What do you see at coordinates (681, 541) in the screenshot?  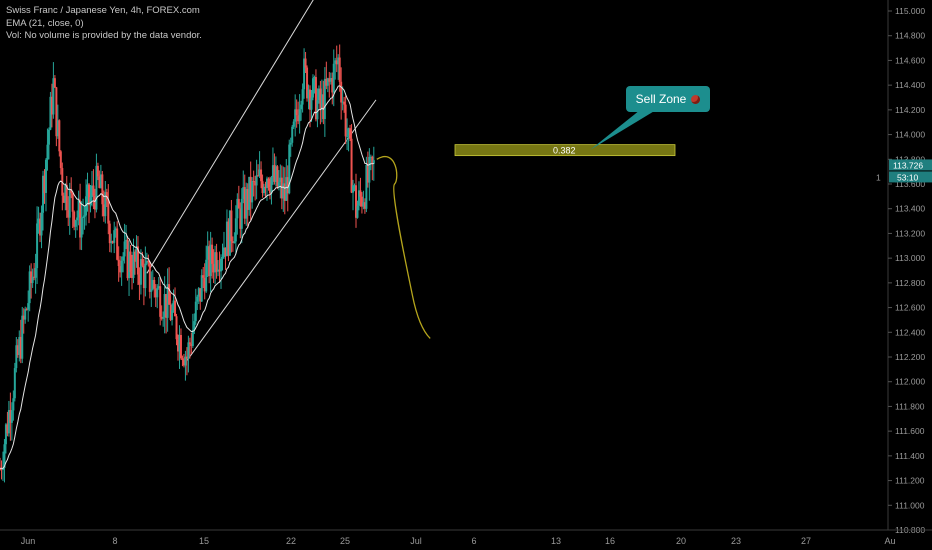 I see `time-tick-label: 20` at bounding box center [681, 541].